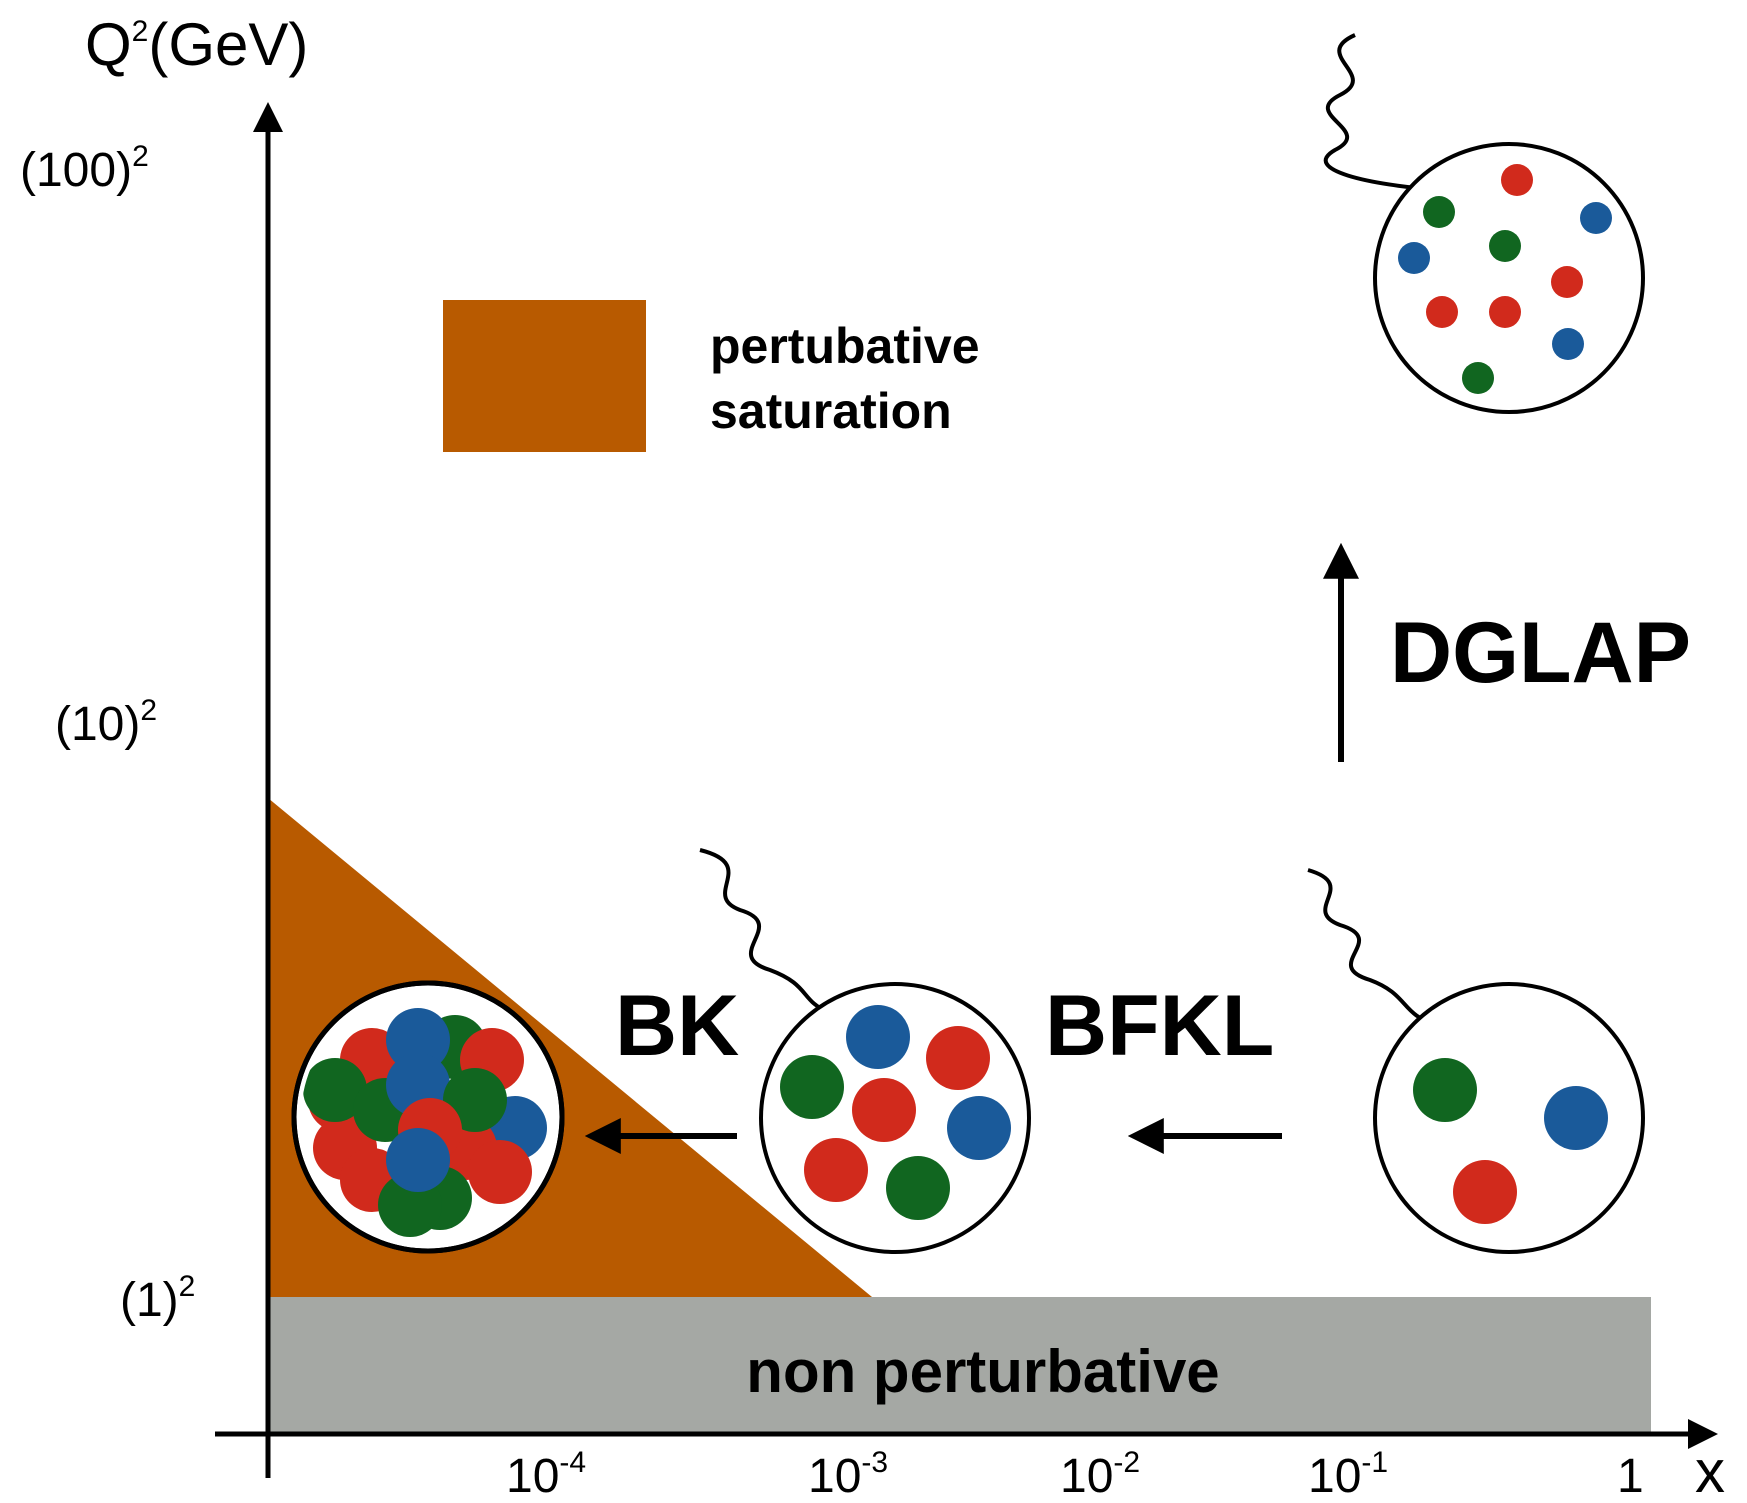  I want to click on y-tick-label: (100)2, so click(84, 168).